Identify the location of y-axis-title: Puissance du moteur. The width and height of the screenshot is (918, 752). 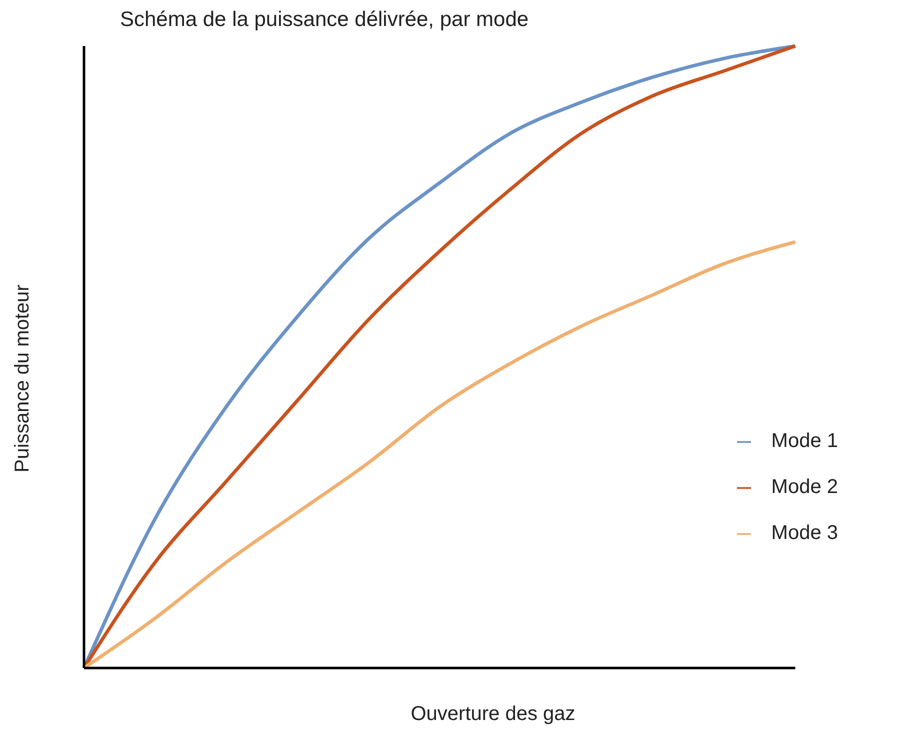
(23, 378).